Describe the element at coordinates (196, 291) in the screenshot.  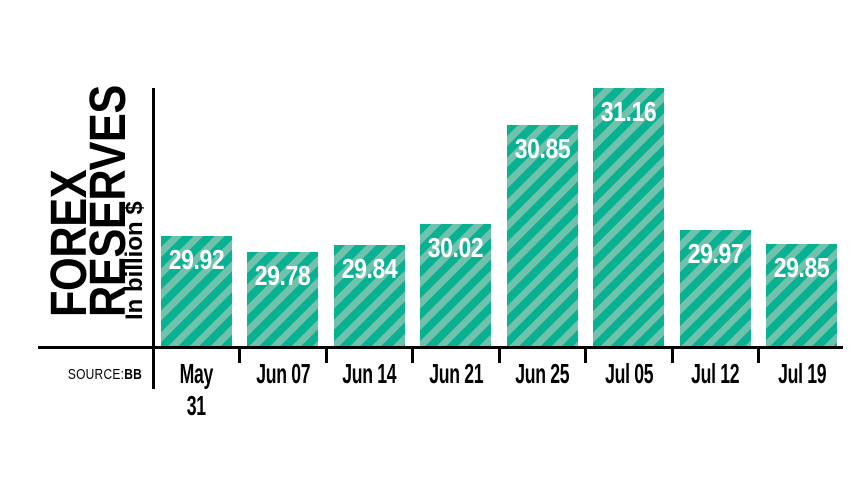
I see `bar: 29.92` at that location.